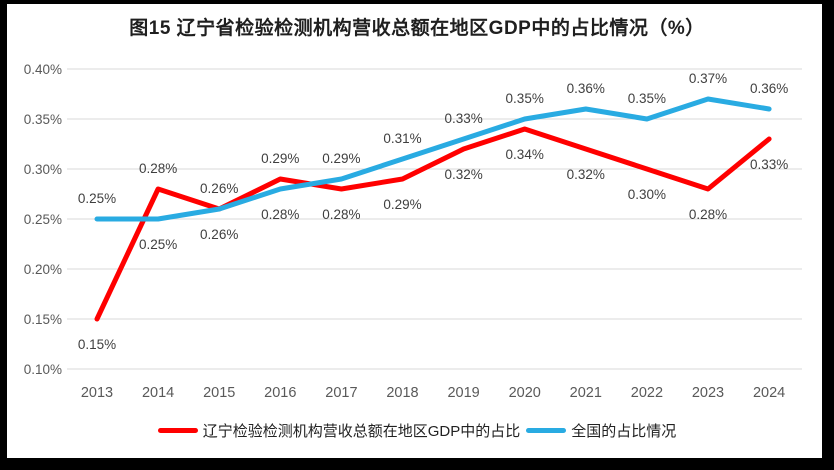  Describe the element at coordinates (43, 69) in the screenshot. I see `y-axis-tick-label: 0.40%` at that location.